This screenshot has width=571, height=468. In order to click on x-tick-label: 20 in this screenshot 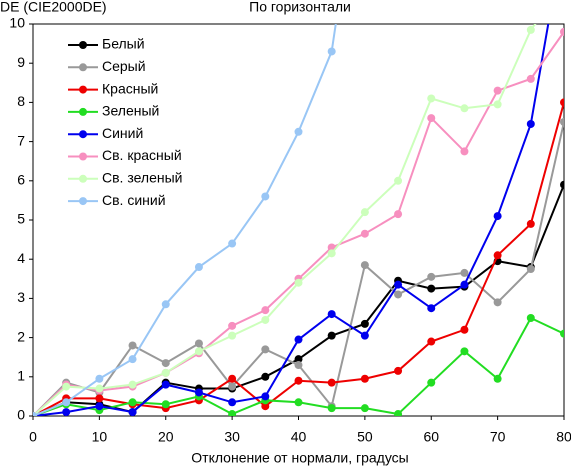, I will do `click(166, 437)`.